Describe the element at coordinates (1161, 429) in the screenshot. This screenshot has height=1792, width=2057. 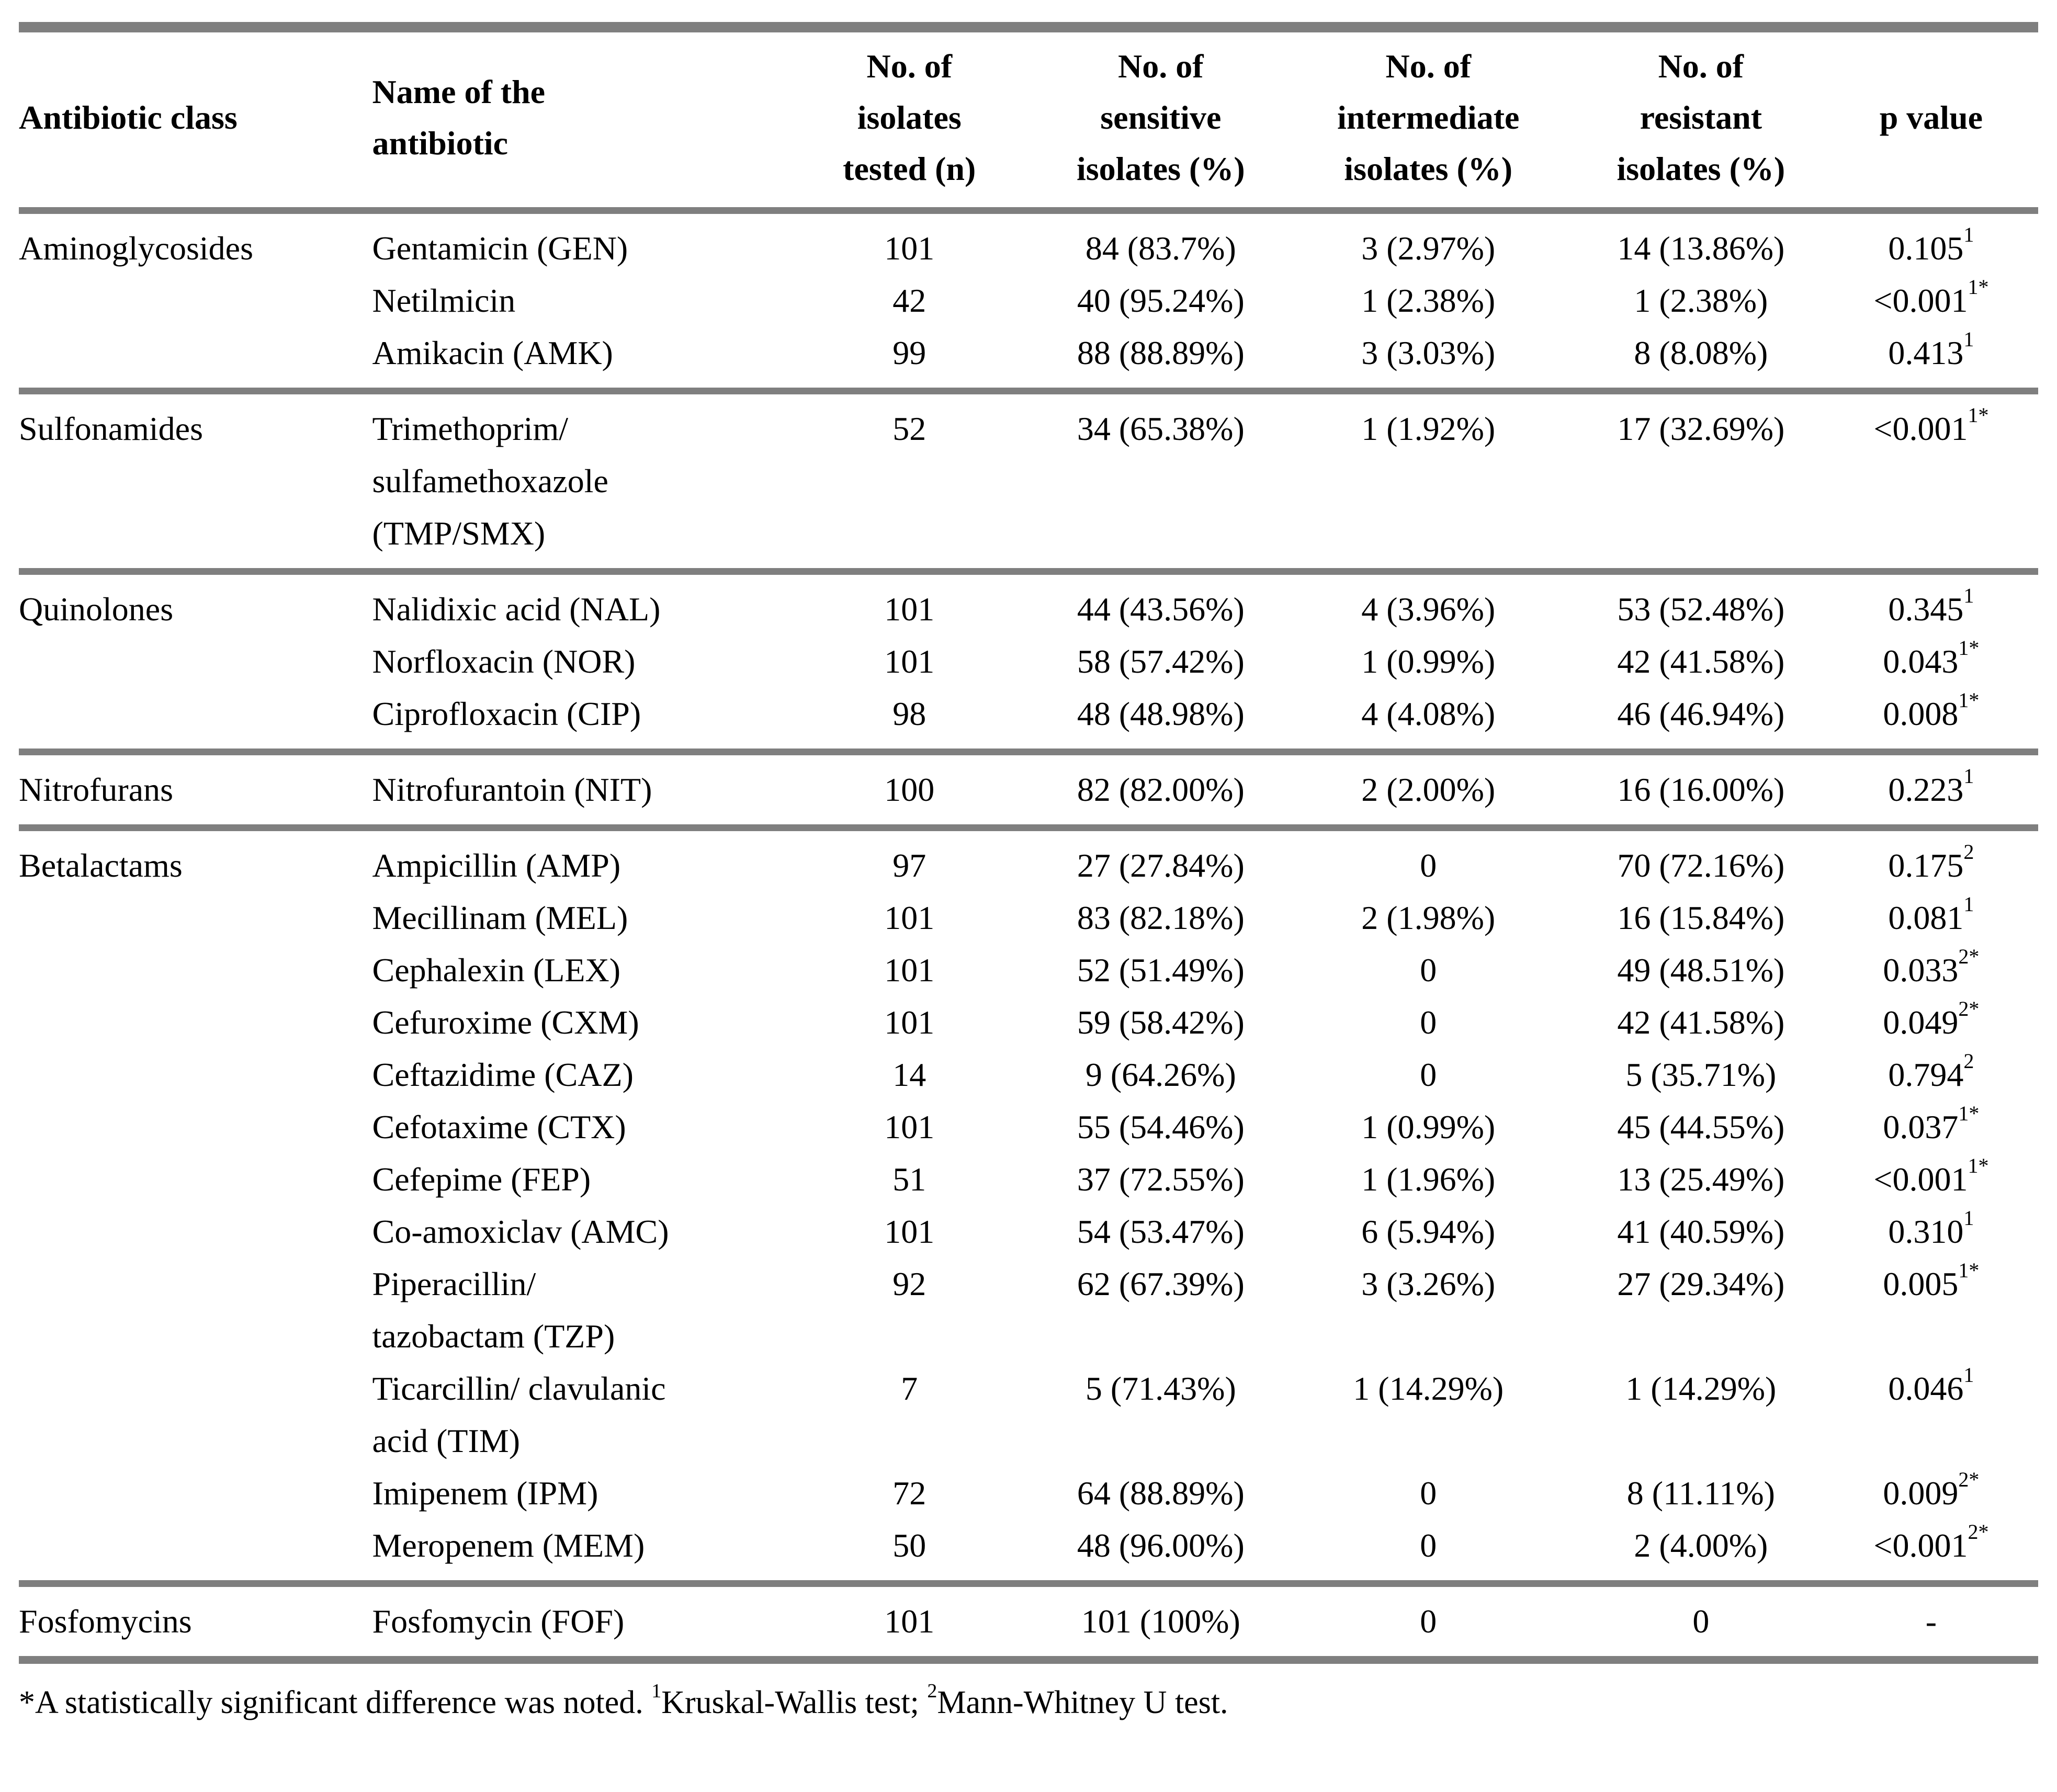
I see `sensitive-isolates-cell: 34 (65.38%)` at that location.